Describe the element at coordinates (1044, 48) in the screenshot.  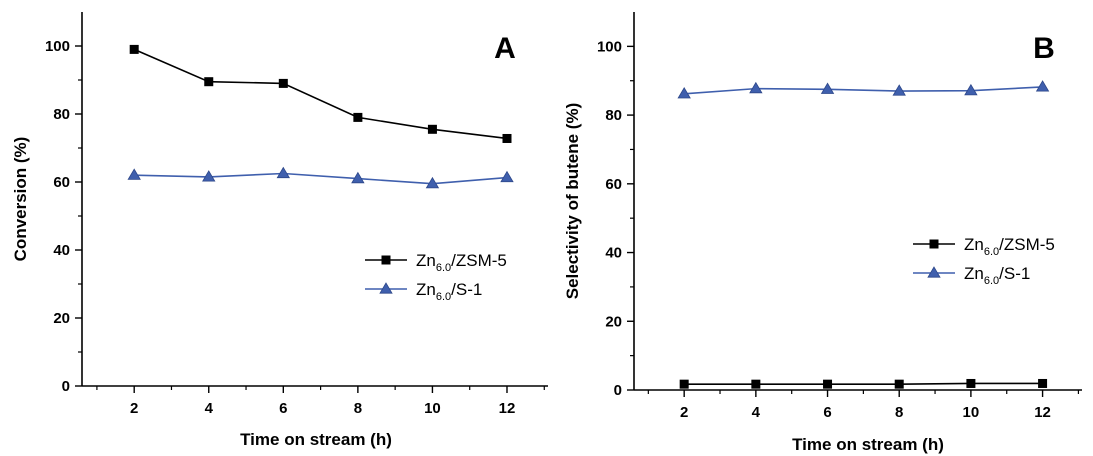
I see `panel-letter: B` at that location.